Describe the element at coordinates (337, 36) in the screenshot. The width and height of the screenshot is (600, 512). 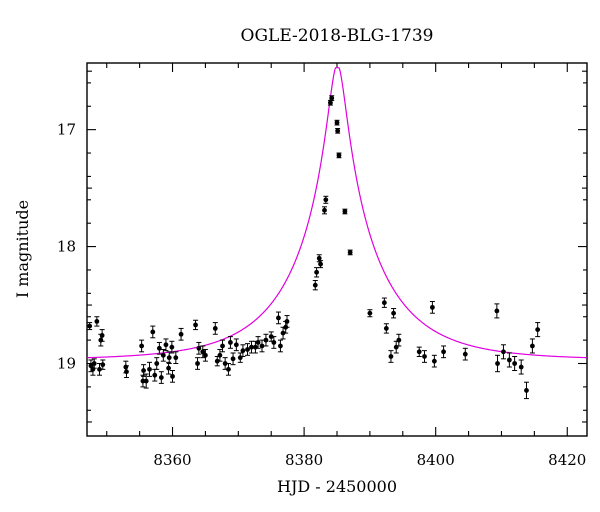
I see `chart-title: OGLE-2018-BLG-1739` at that location.